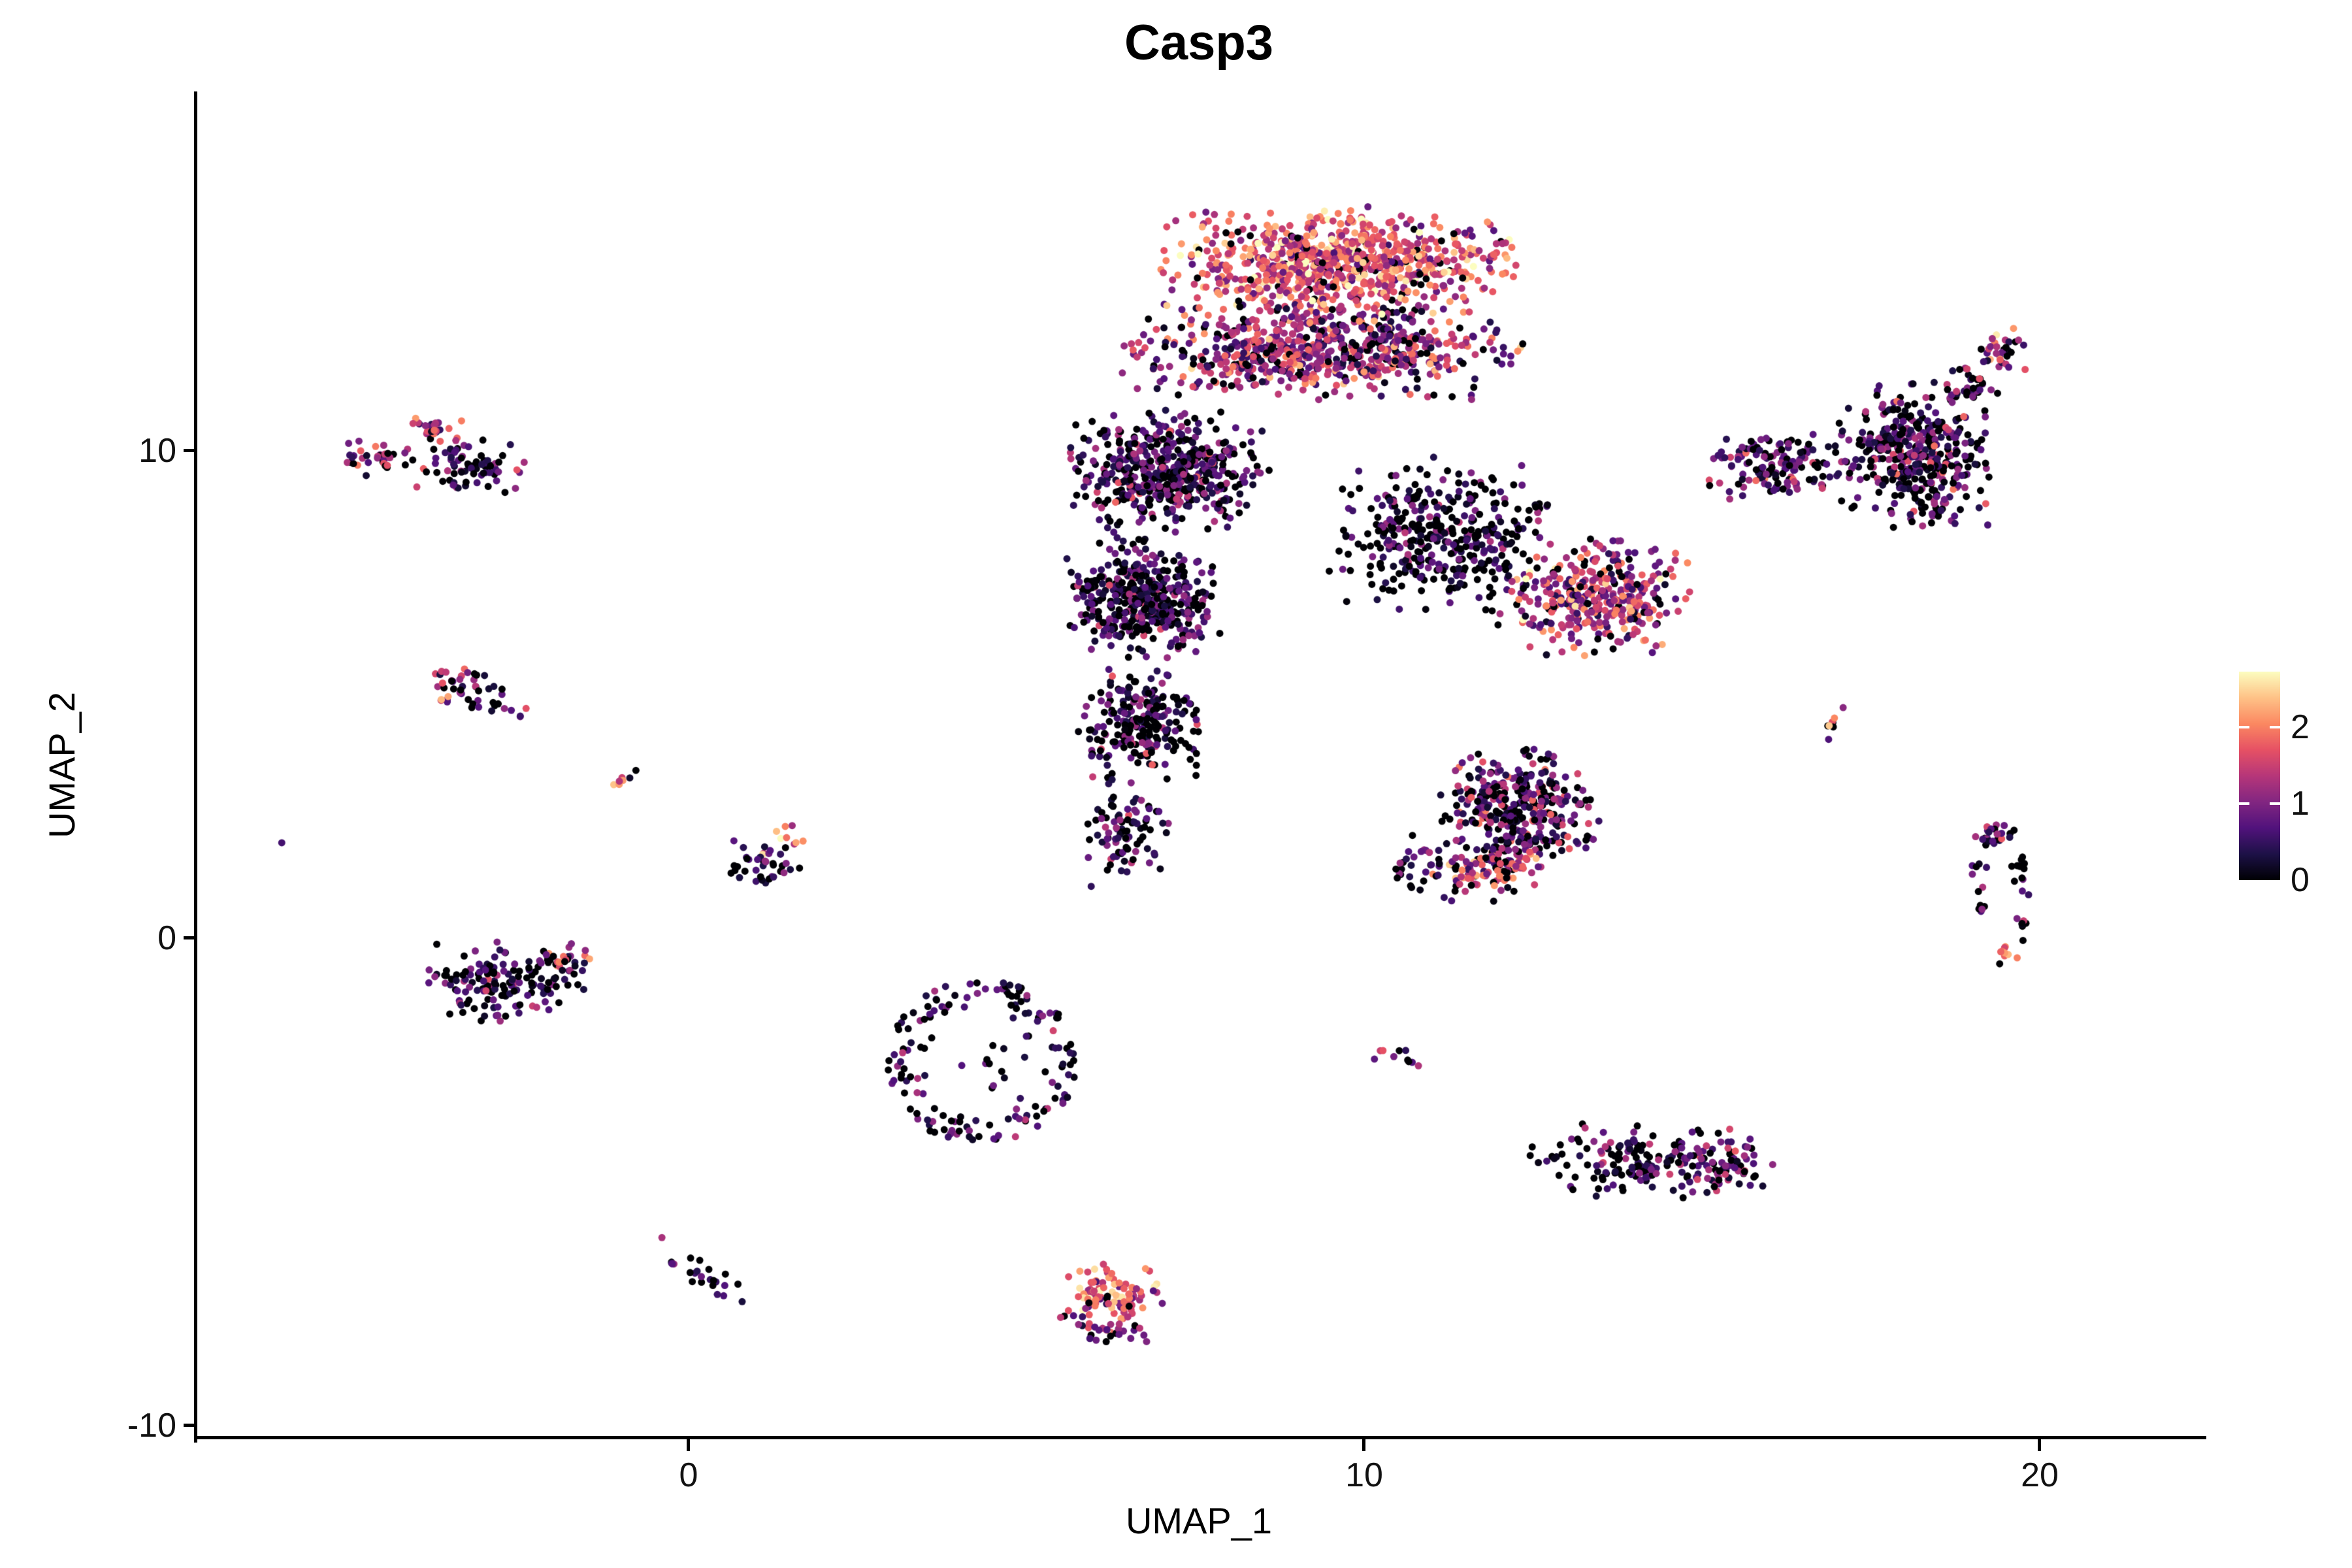 The height and width of the screenshot is (1568, 2352). Describe the element at coordinates (2275, 727) in the screenshot. I see `legend-tick-2-right` at that location.